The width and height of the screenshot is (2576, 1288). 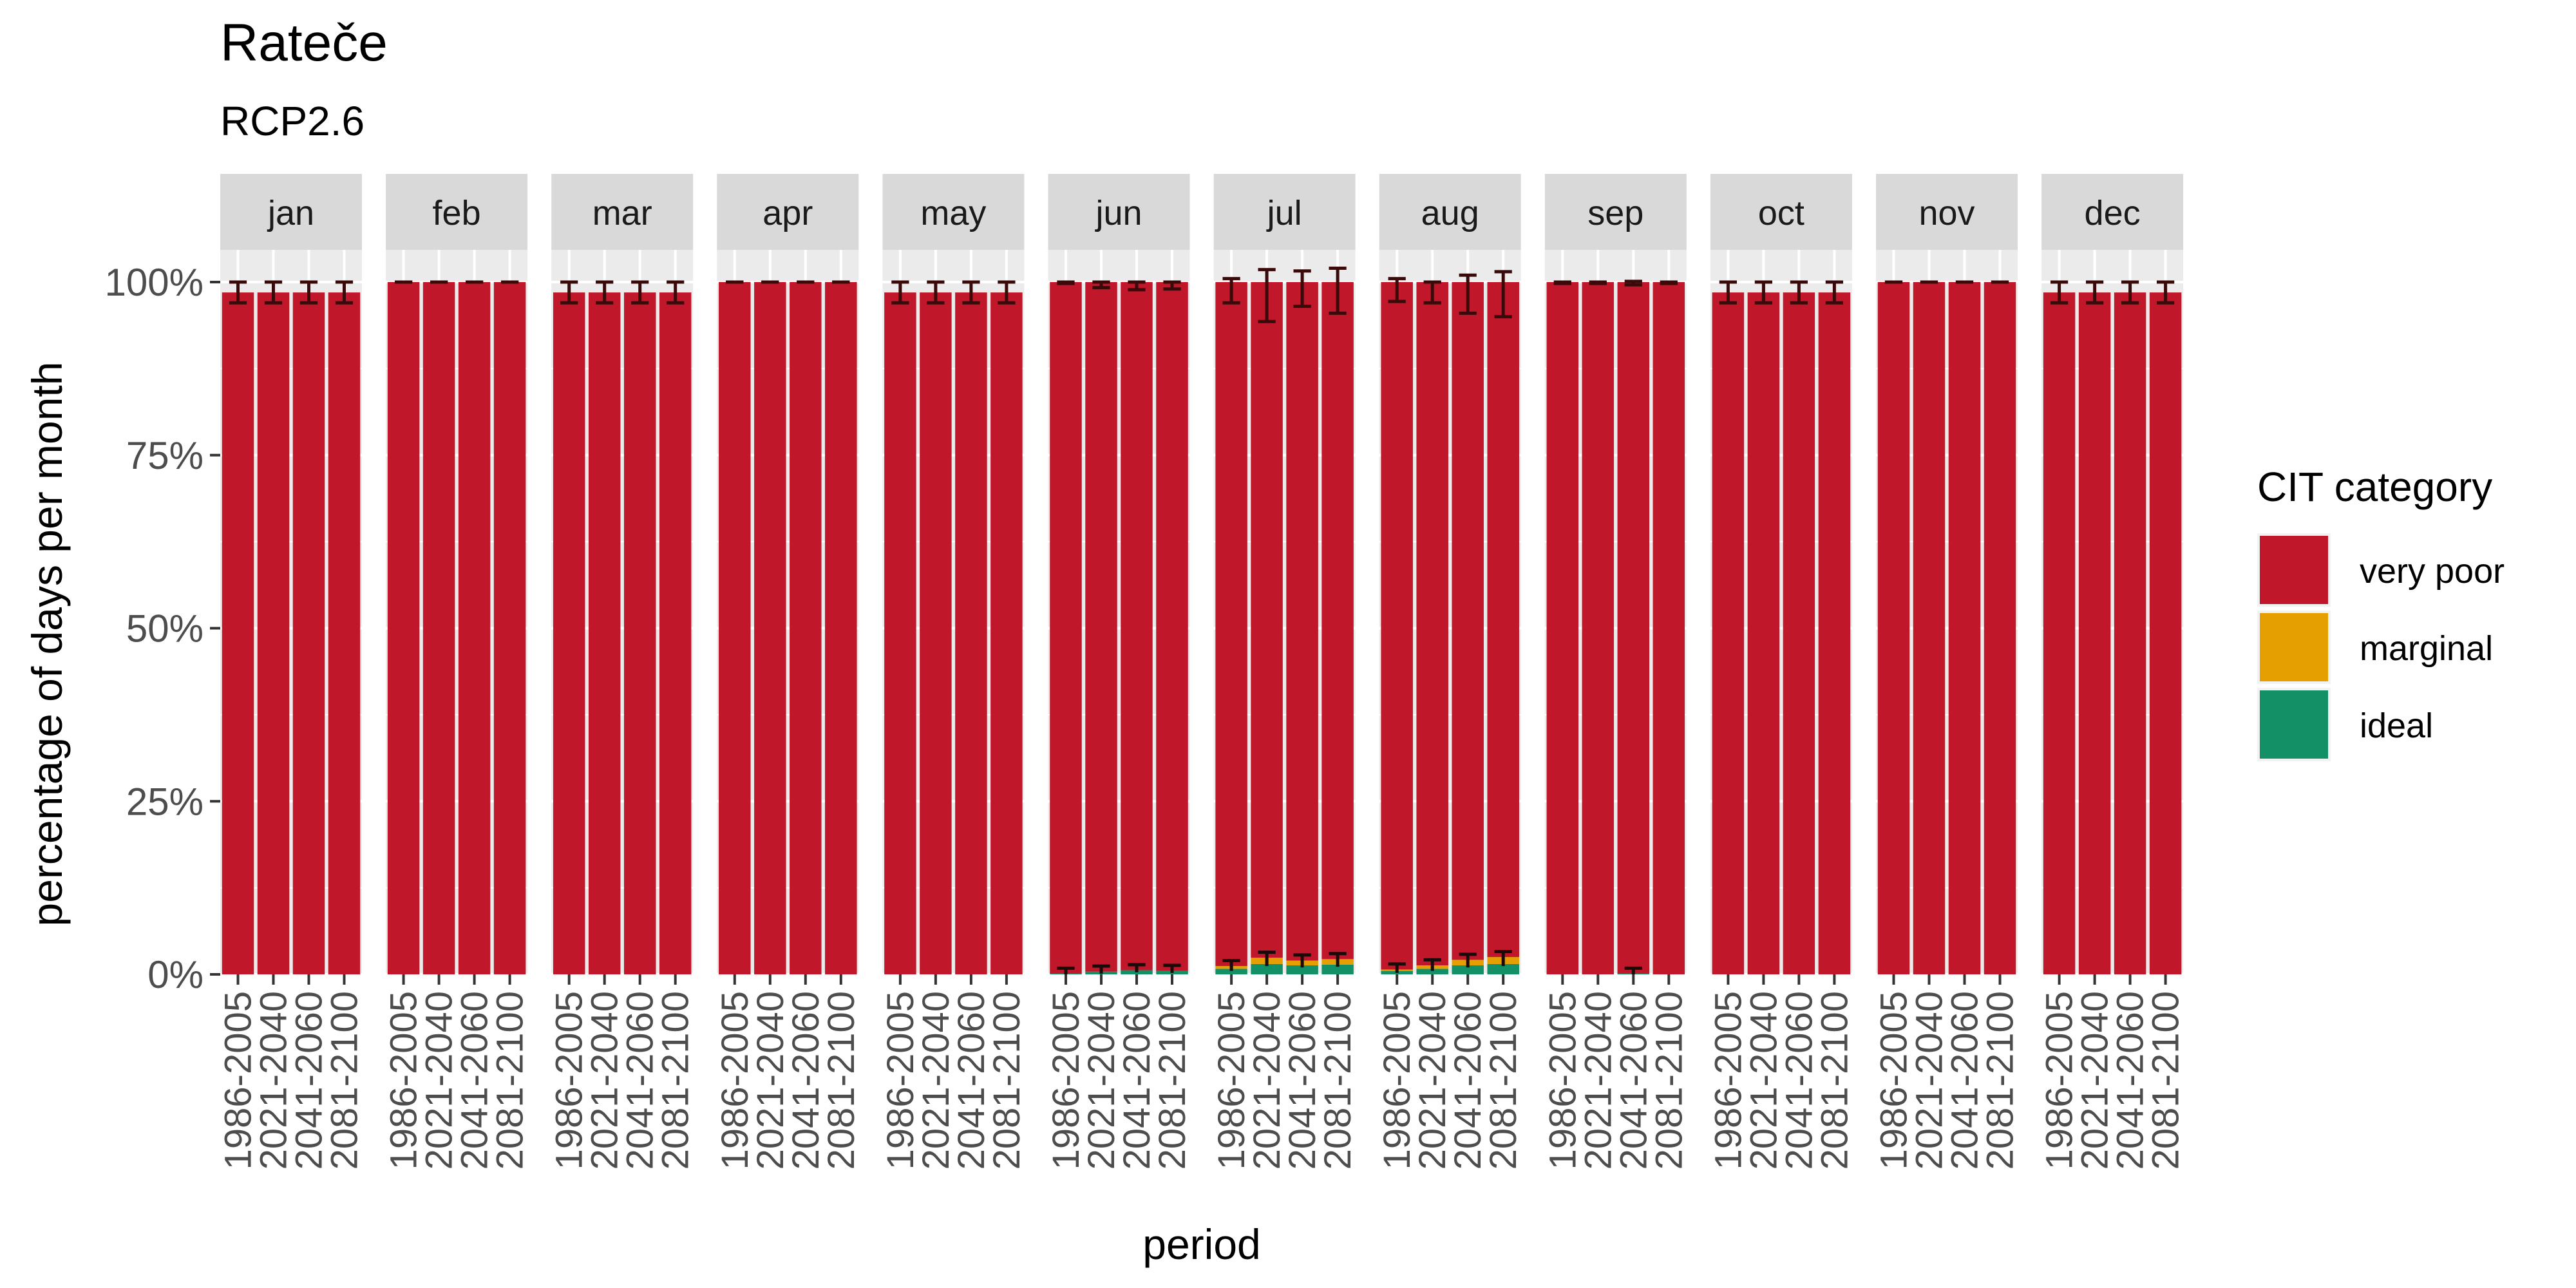 I want to click on y-axis: 0% 25% 50% 75% 100%, so click(x=163, y=628).